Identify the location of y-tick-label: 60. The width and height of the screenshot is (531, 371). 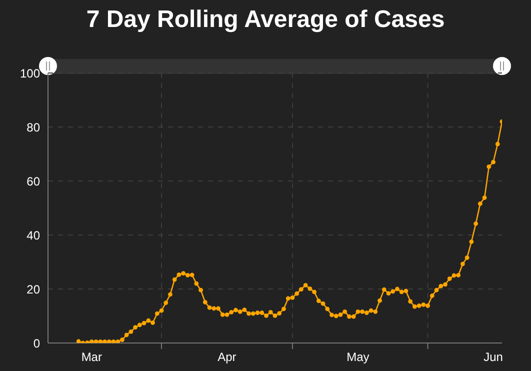
(33, 181).